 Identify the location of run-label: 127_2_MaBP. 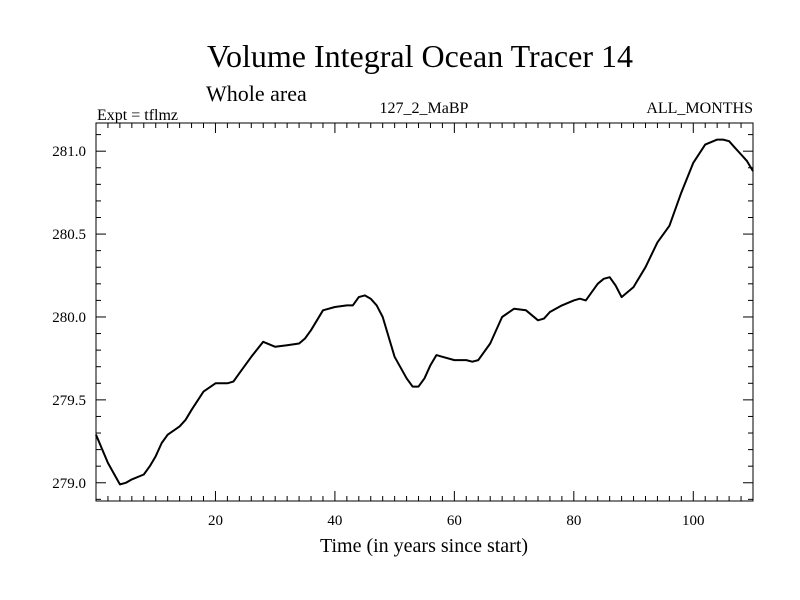
(424, 108).